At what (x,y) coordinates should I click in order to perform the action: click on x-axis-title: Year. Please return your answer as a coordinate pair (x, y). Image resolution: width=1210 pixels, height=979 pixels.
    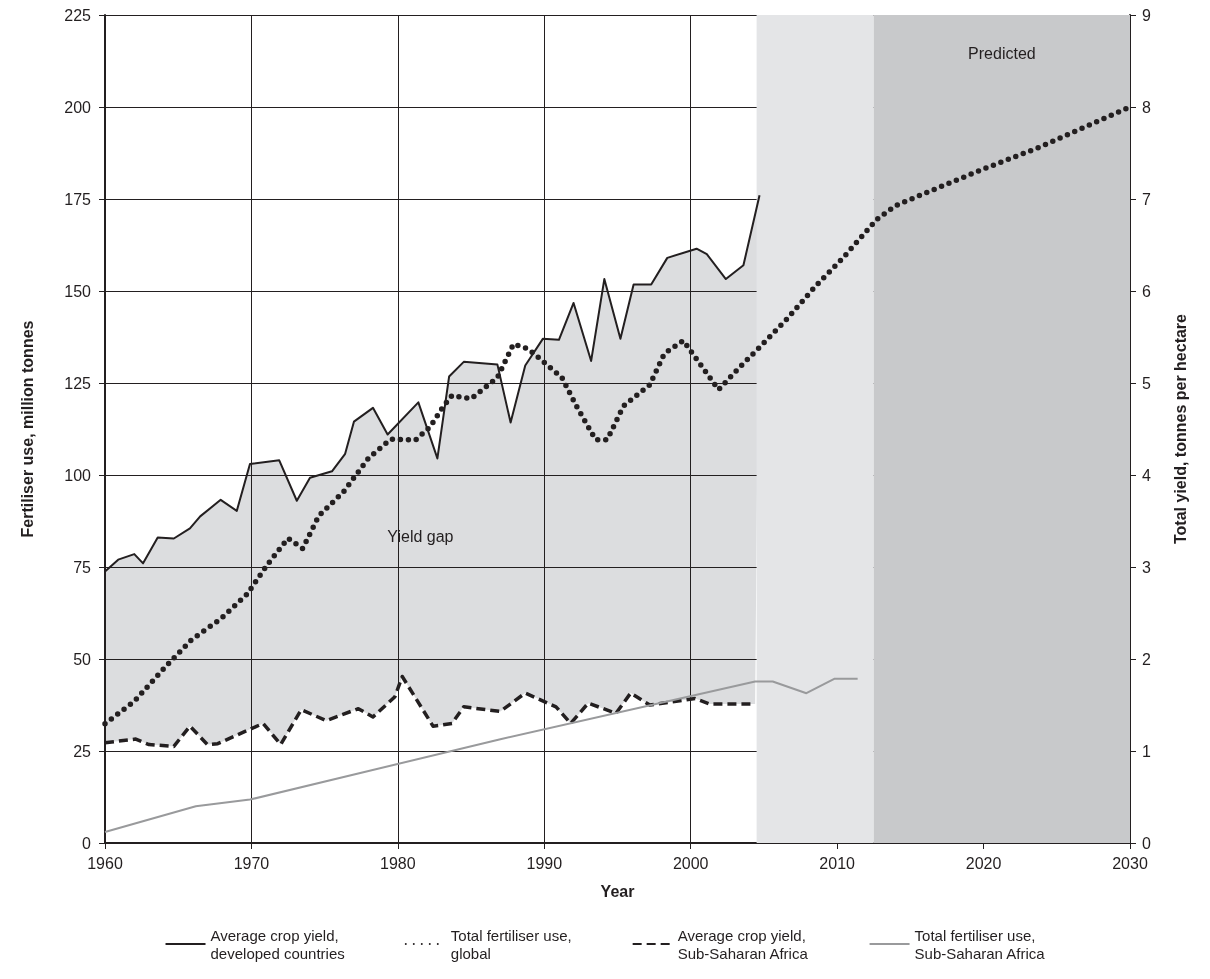
    Looking at the image, I should click on (617, 891).